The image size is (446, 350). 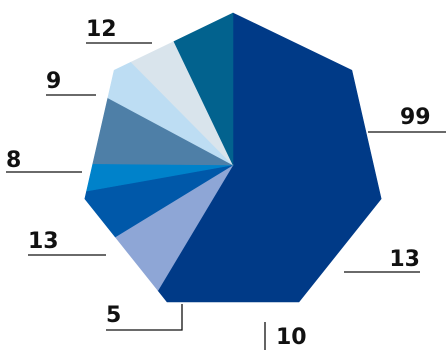 I want to click on slice-label-1: 99, so click(x=415, y=117).